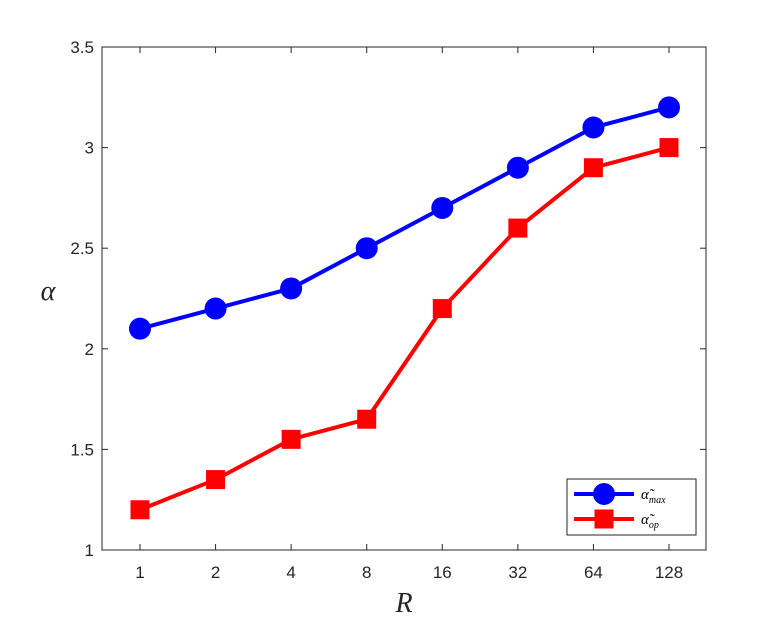  I want to click on legend-box, so click(631, 507).